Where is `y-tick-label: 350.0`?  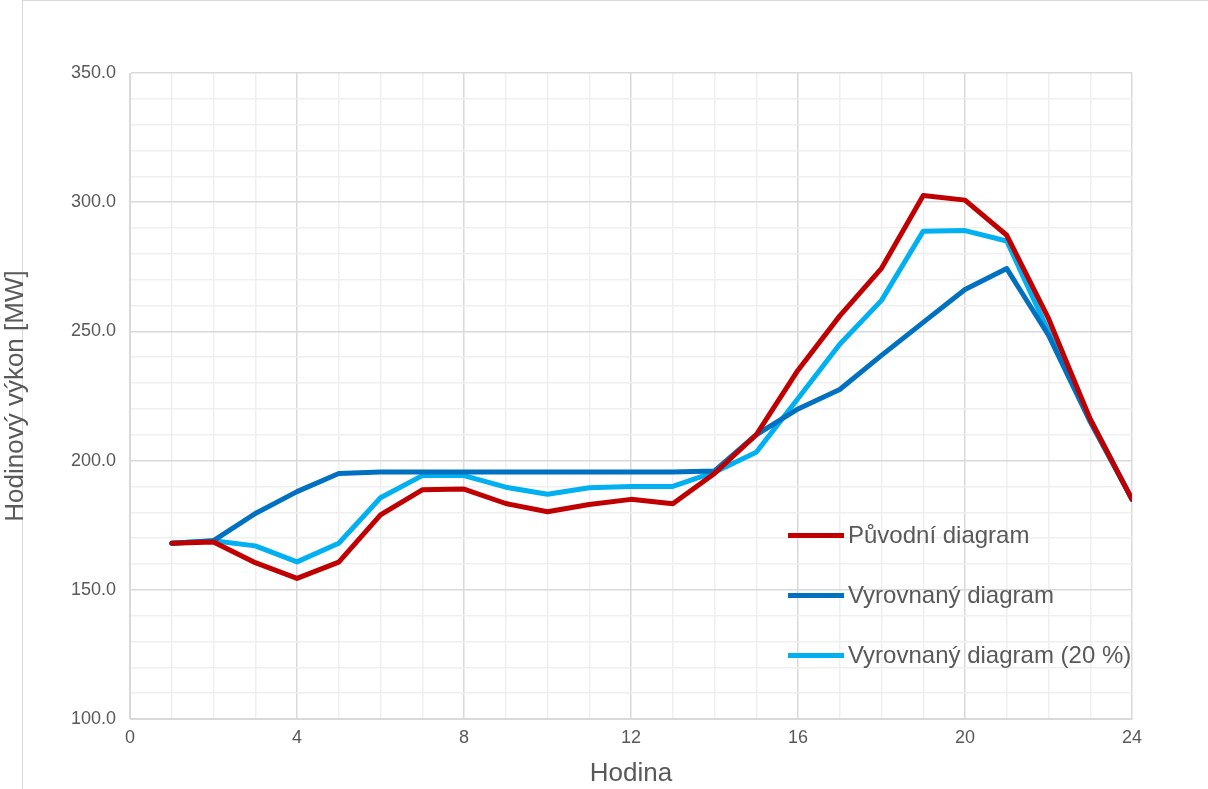 y-tick-label: 350.0 is located at coordinates (93, 71).